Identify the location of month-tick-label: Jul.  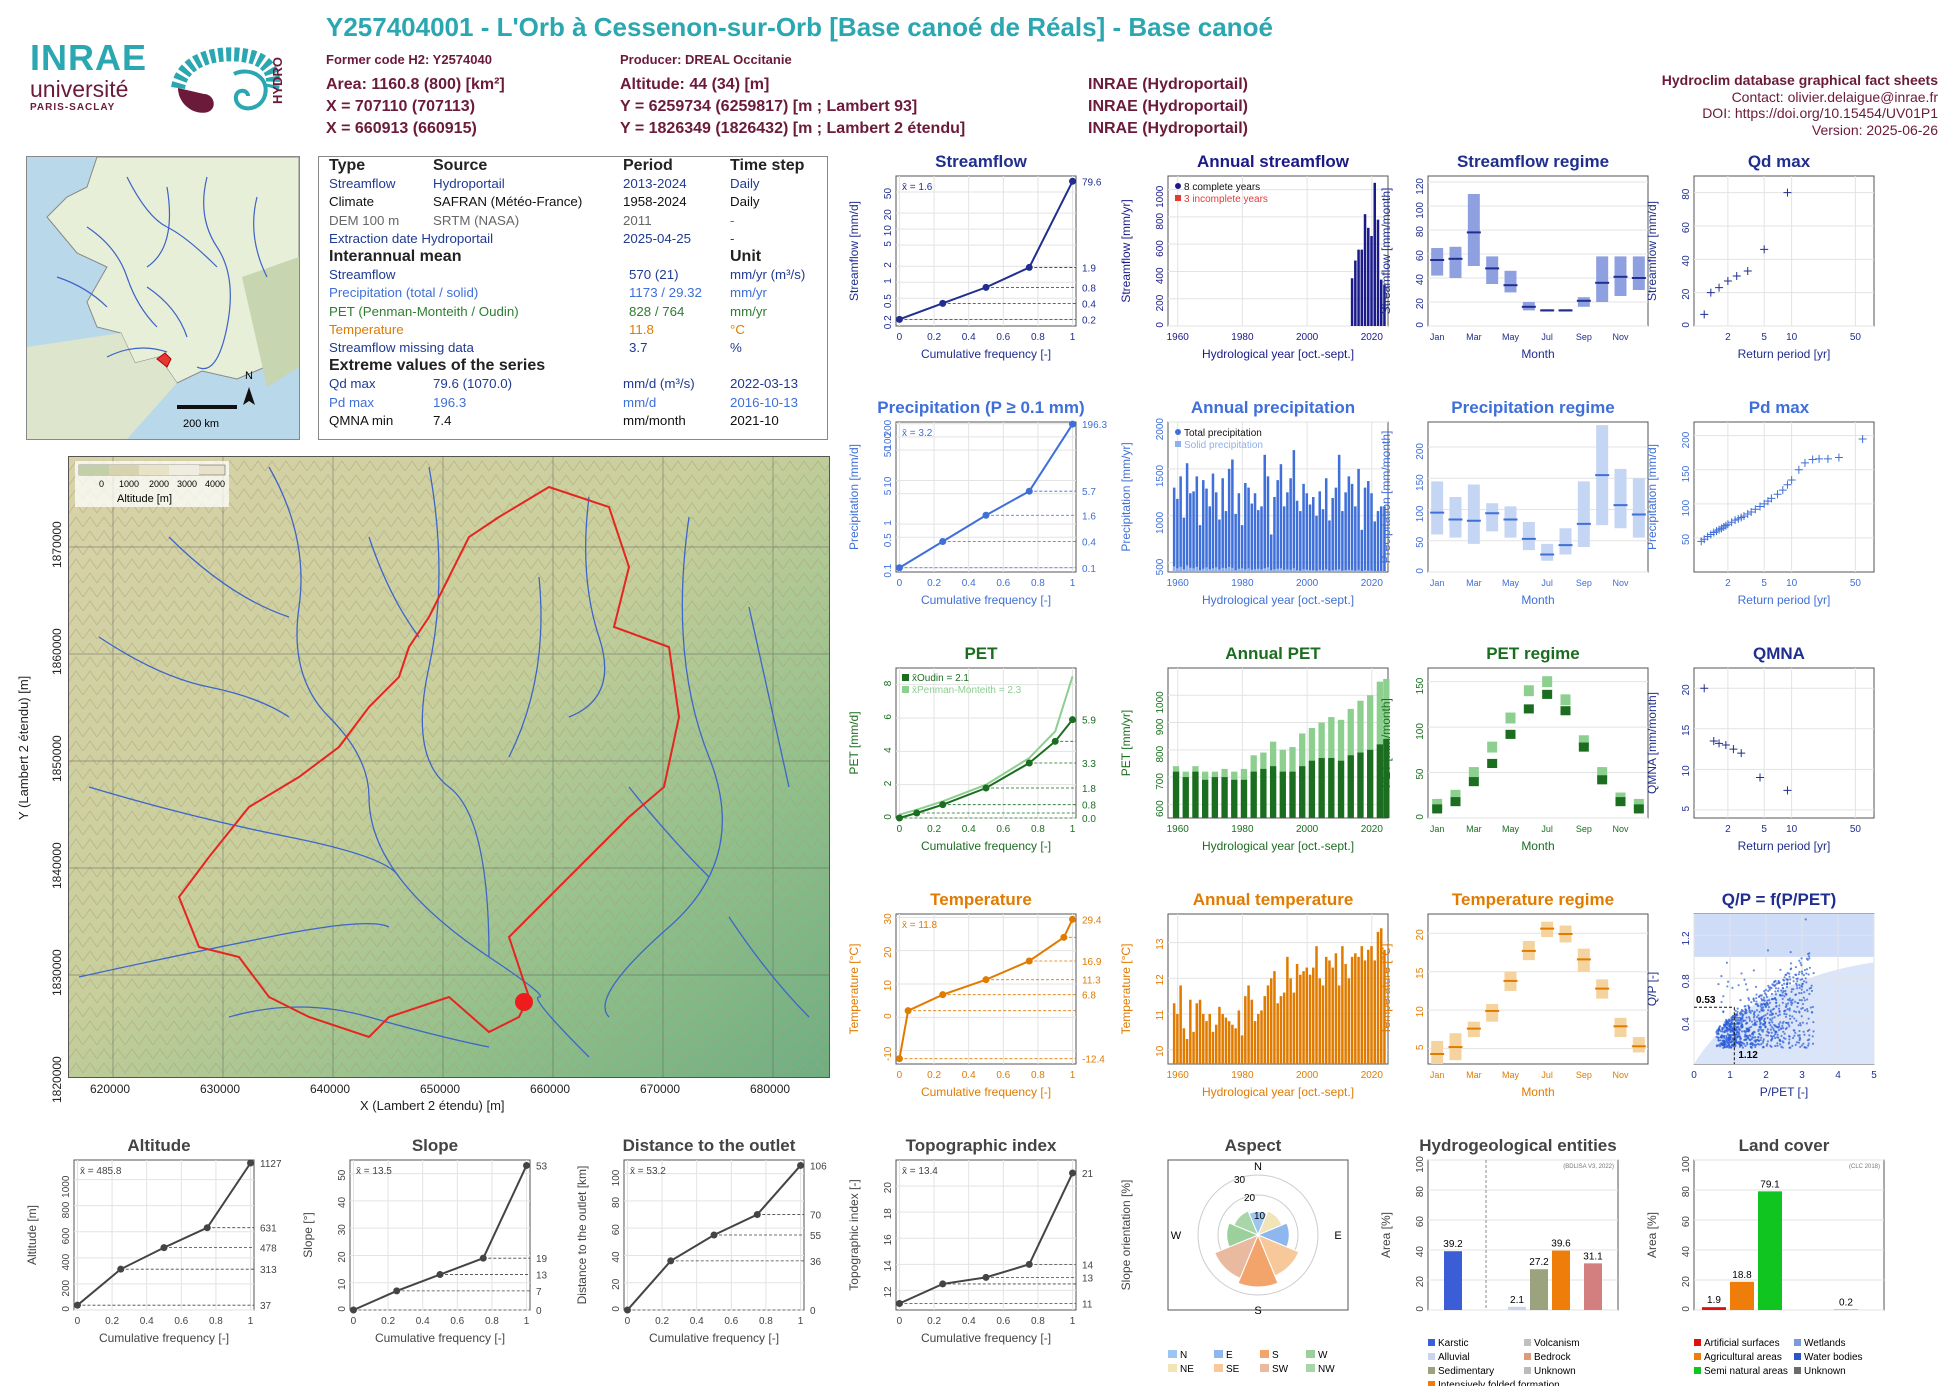
(1547, 829).